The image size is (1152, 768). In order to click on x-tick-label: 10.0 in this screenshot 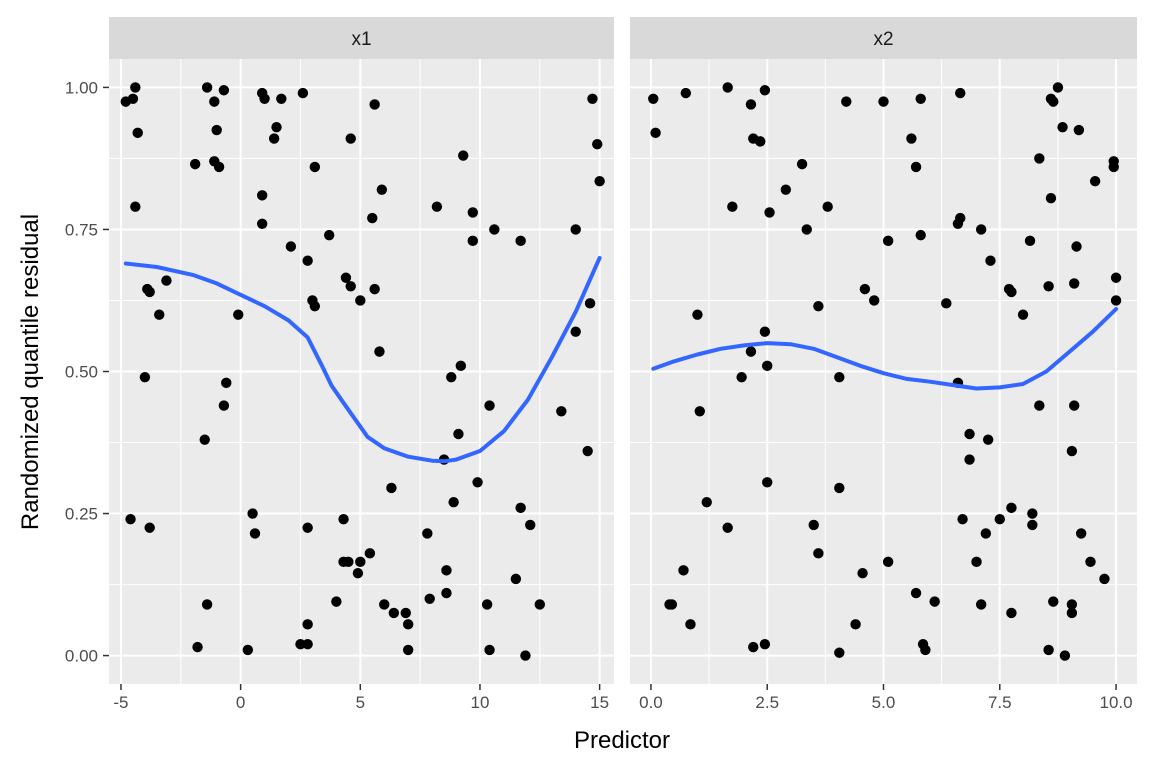, I will do `click(1116, 702)`.